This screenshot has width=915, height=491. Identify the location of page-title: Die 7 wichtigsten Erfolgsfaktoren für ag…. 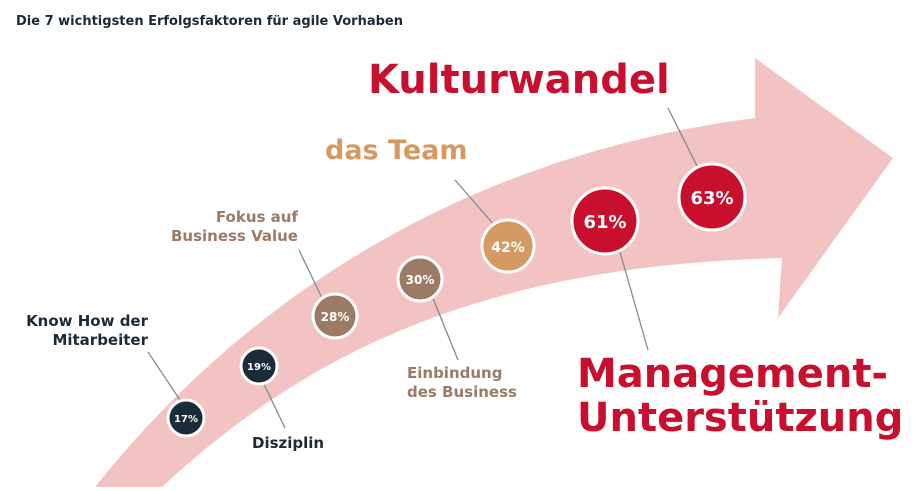
(209, 21).